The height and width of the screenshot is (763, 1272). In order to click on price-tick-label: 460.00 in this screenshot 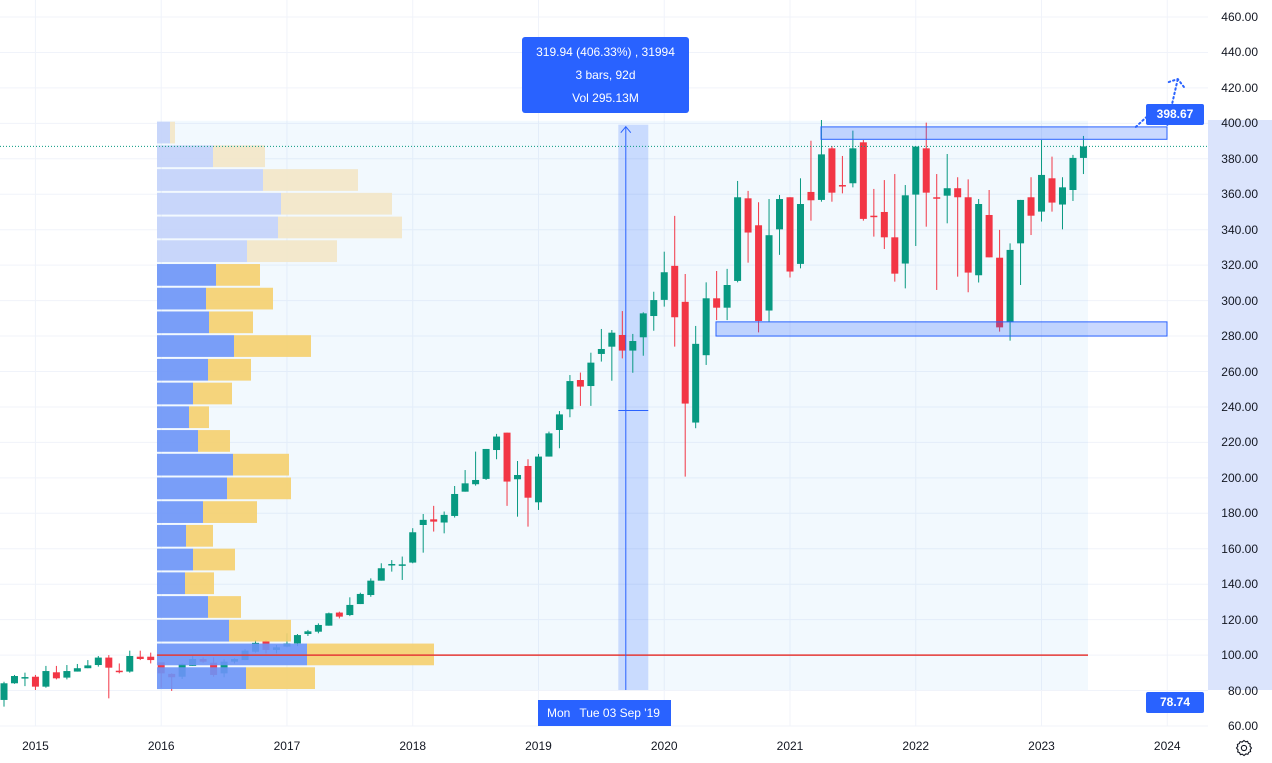, I will do `click(1239, 17)`.